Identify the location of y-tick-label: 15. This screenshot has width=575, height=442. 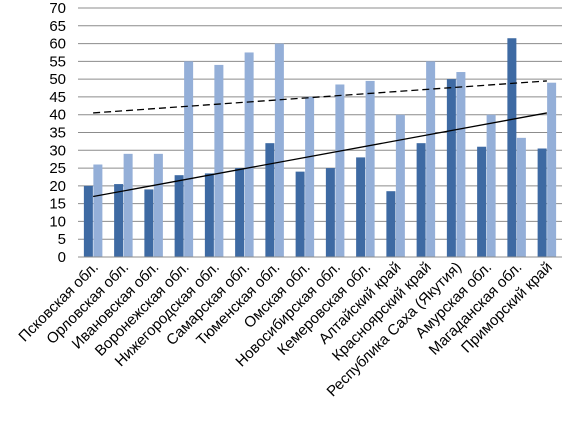
(57, 204).